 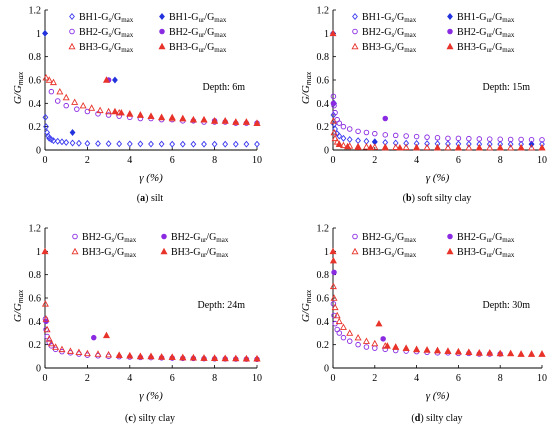 What do you see at coordinates (323, 229) in the screenshot?
I see `y-tick-label: 1.2` at bounding box center [323, 229].